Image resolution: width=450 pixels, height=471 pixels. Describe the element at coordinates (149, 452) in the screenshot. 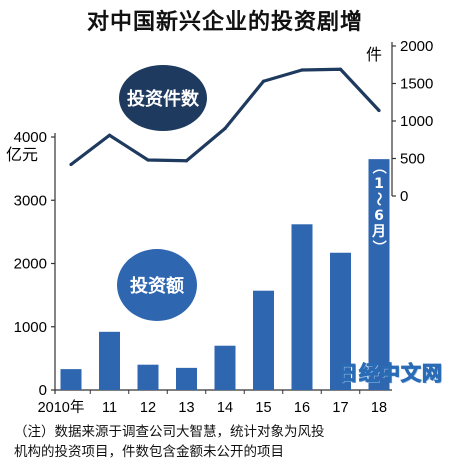

I see `note-line-2: 机构的投资项目，件数包含金额未公开的项目` at that location.